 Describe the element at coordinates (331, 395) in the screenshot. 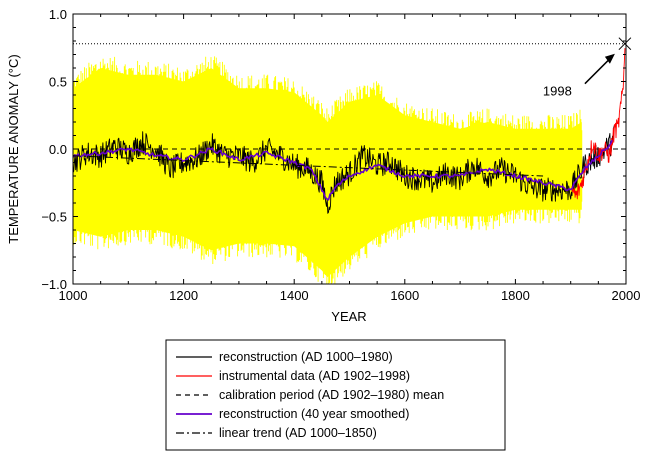

I see `legend-label: calibration period (AD 1902–1980) mean` at that location.